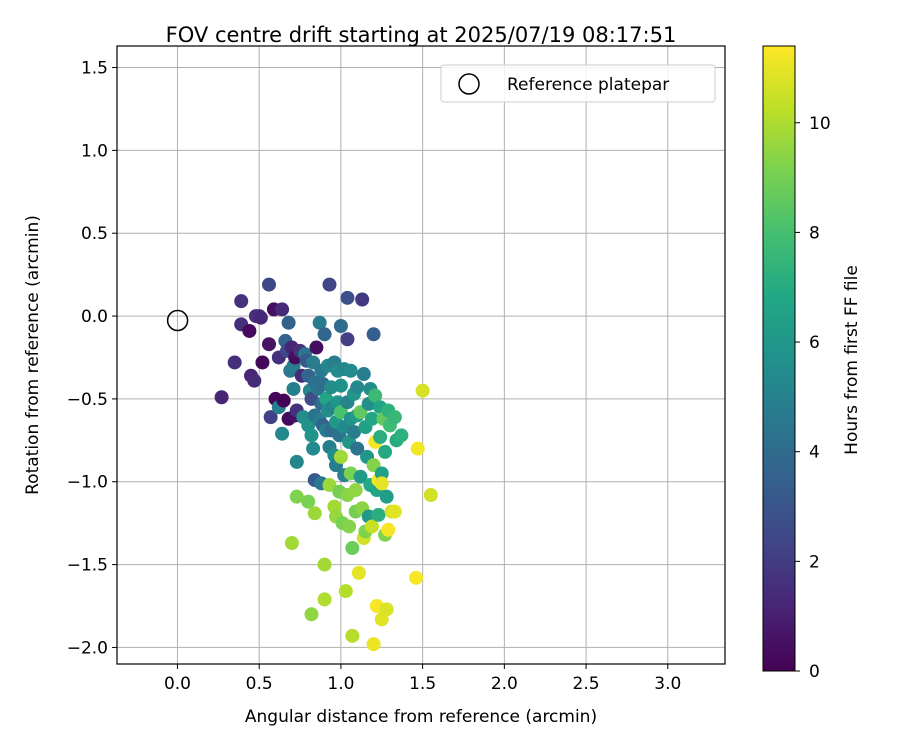 This screenshot has height=754, width=900. What do you see at coordinates (469, 84) in the screenshot?
I see `legend-marker-icon` at bounding box center [469, 84].